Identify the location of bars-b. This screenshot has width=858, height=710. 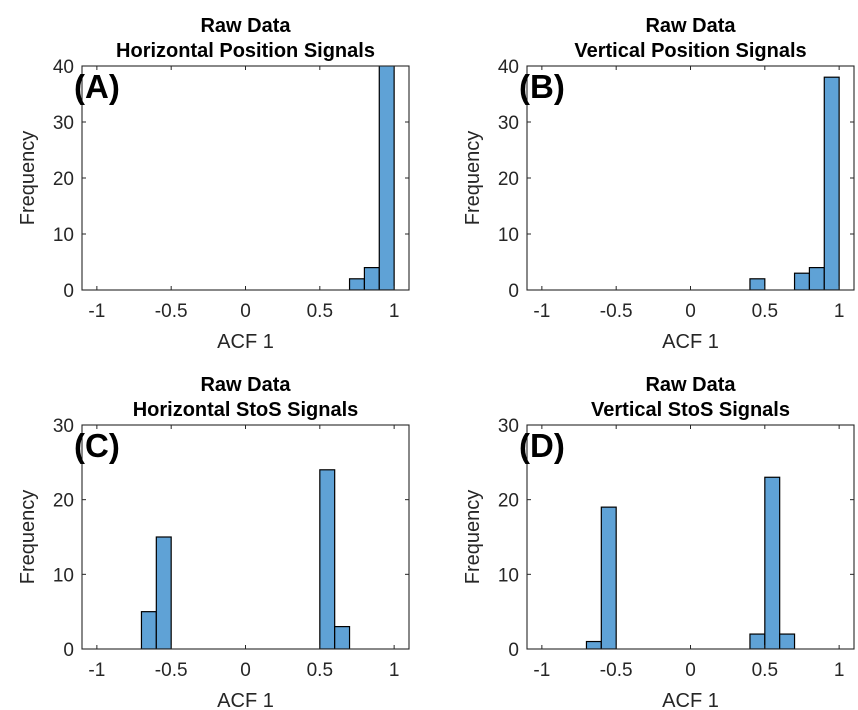
(794, 183).